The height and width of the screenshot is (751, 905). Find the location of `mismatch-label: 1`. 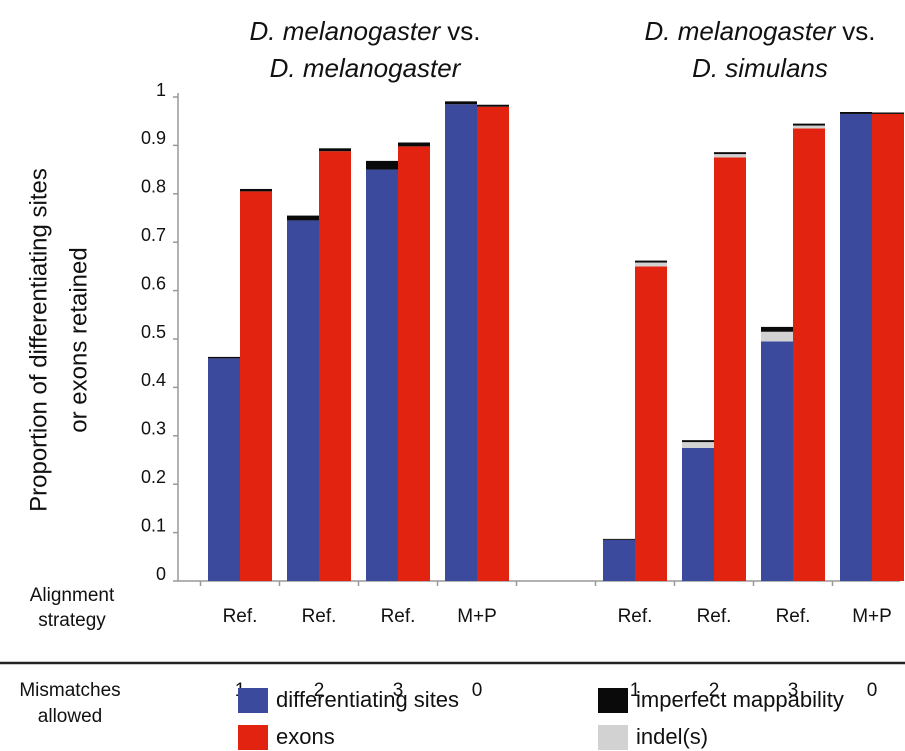

mismatch-label: 1 is located at coordinates (635, 690).